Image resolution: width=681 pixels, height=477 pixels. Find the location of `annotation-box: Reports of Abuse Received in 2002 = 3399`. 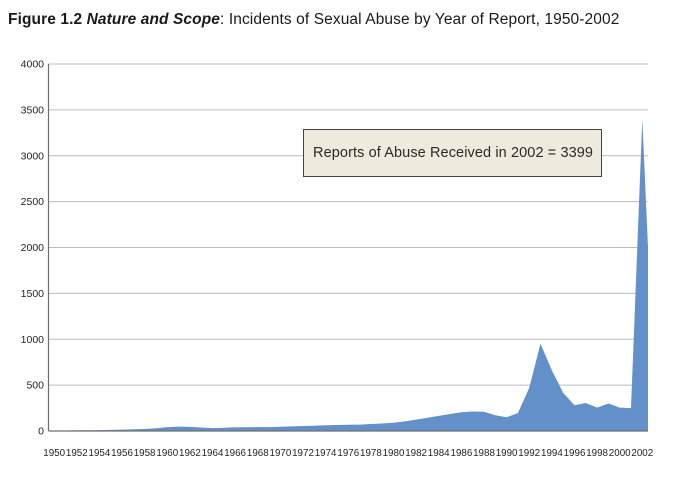

annotation-box: Reports of Abuse Received in 2002 = 3399 is located at coordinates (452, 153).